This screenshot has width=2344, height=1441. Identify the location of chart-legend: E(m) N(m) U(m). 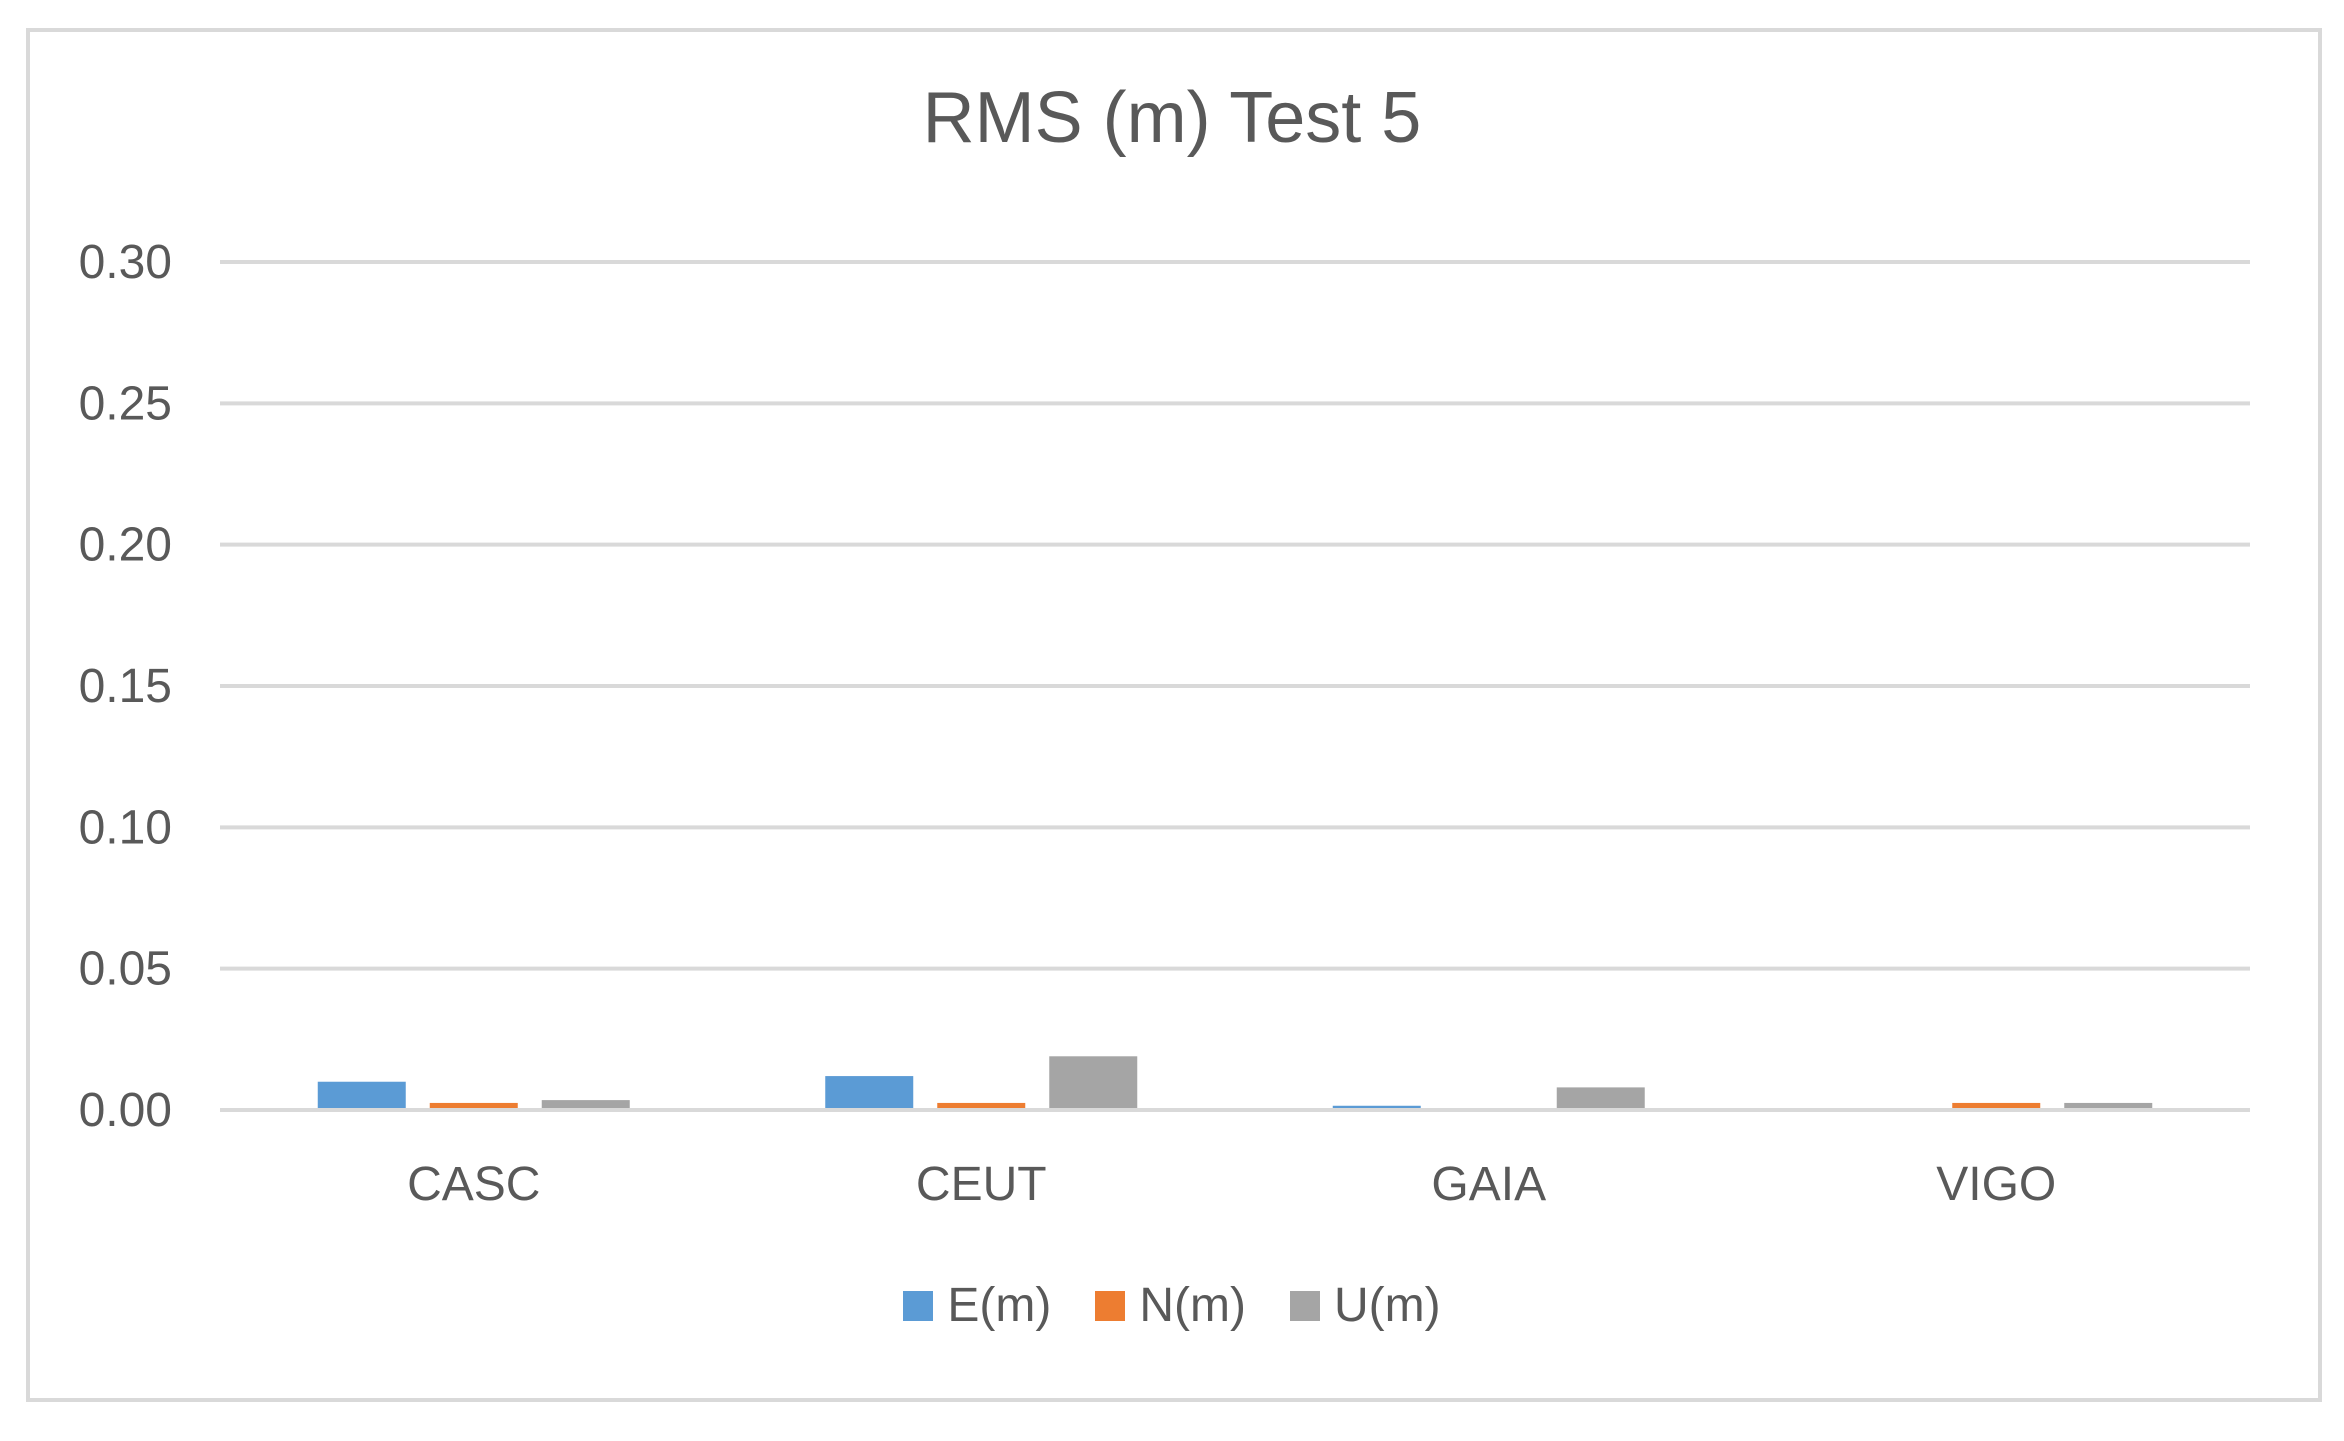
(1172, 1306).